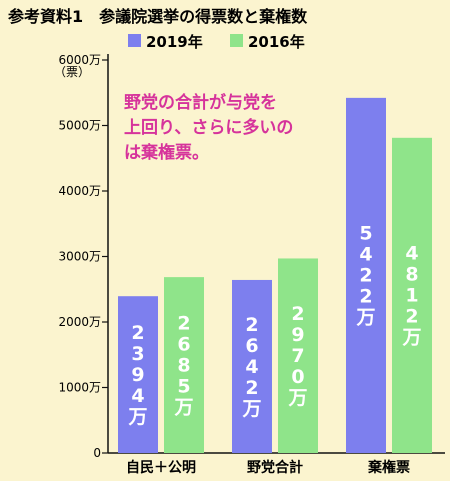  What do you see at coordinates (161, 467) in the screenshot?
I see `category-label: 自民＋公明` at bounding box center [161, 467].